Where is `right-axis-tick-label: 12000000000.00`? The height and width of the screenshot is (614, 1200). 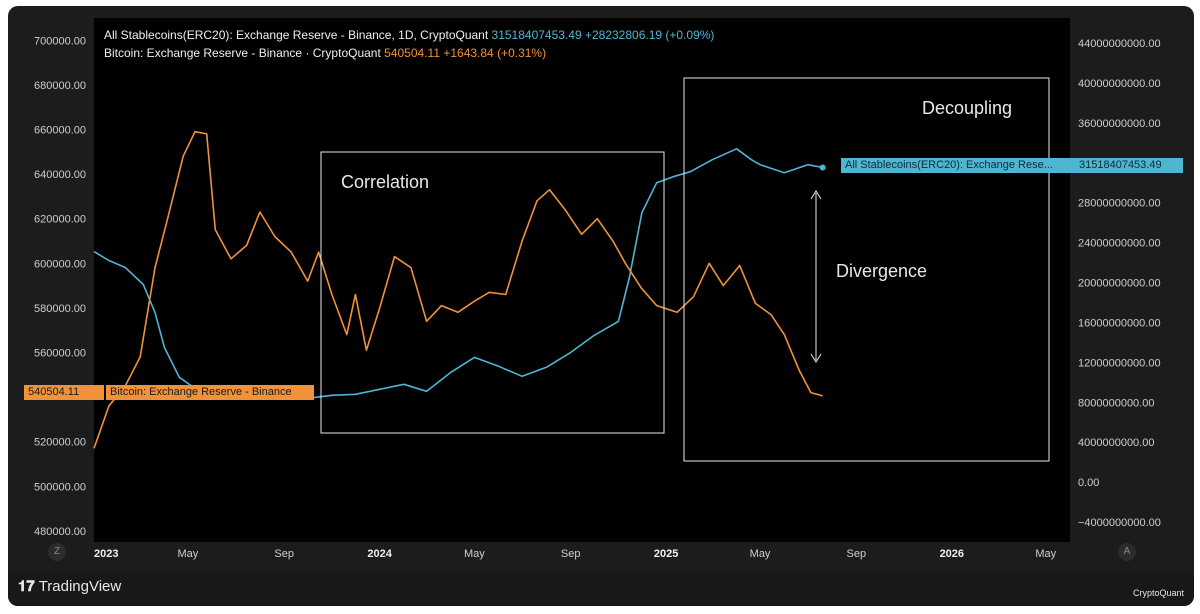 right-axis-tick-label: 12000000000.00 is located at coordinates (1119, 363).